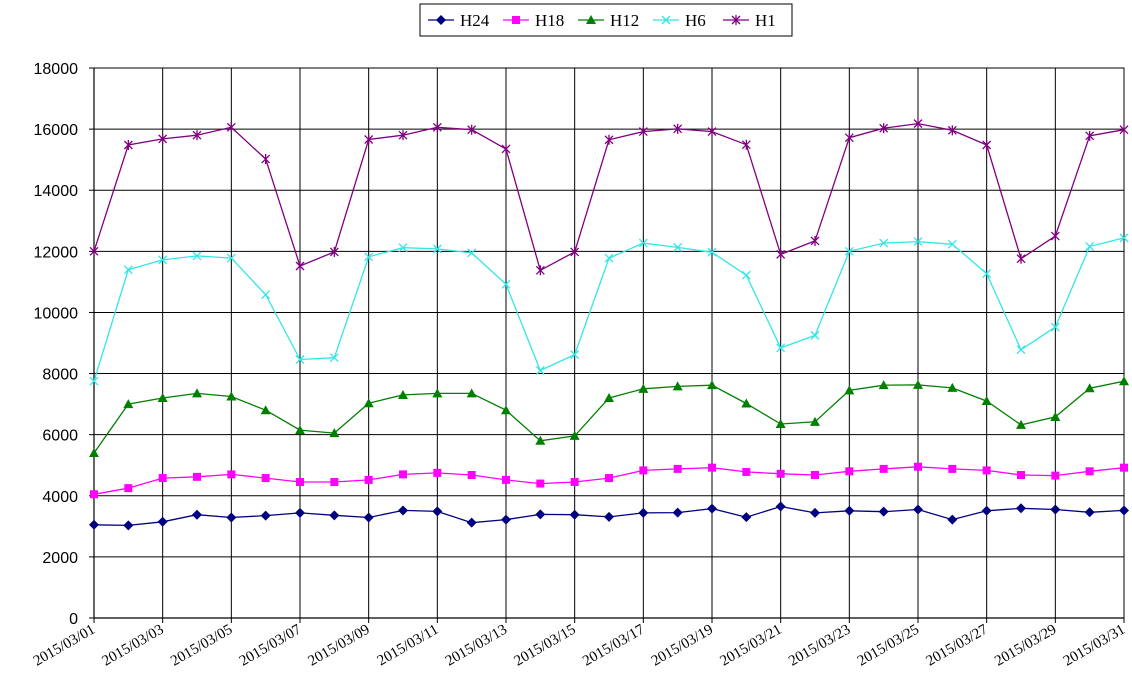 Image resolution: width=1132 pixels, height=690 pixels. What do you see at coordinates (441, 20) in the screenshot?
I see `legend-marker` at bounding box center [441, 20].